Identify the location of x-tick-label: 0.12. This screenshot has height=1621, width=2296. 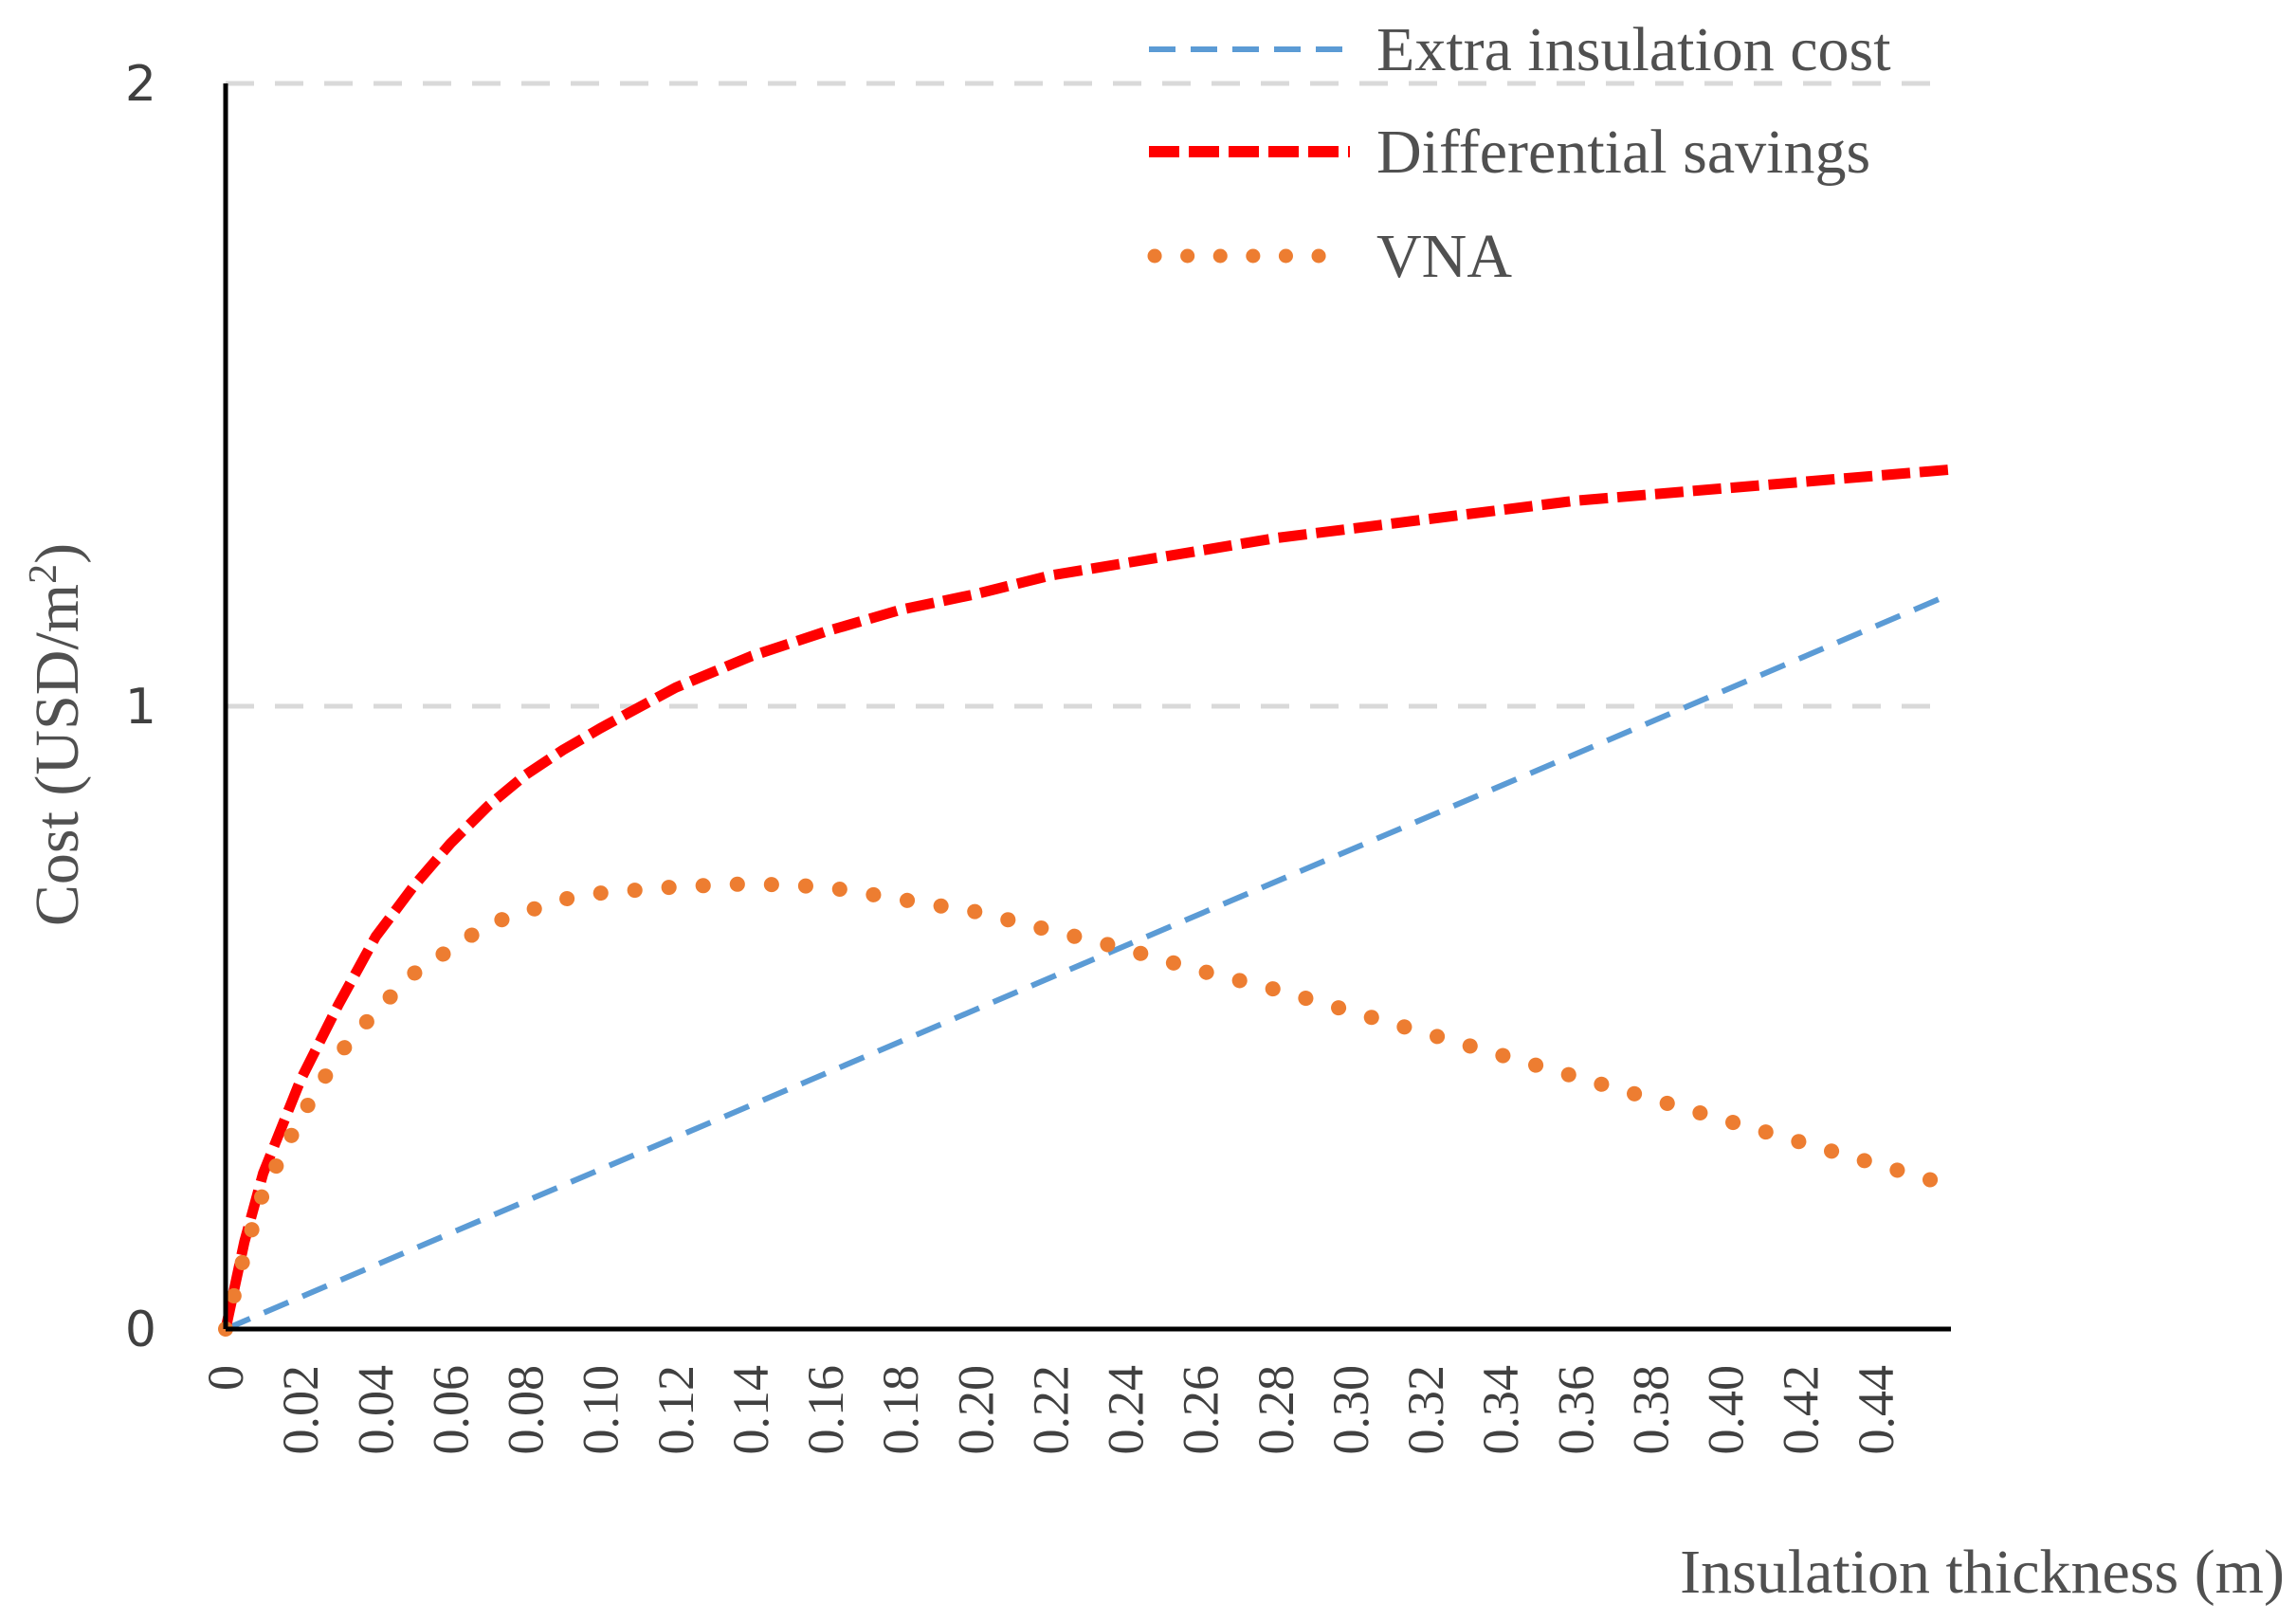
(675, 1410).